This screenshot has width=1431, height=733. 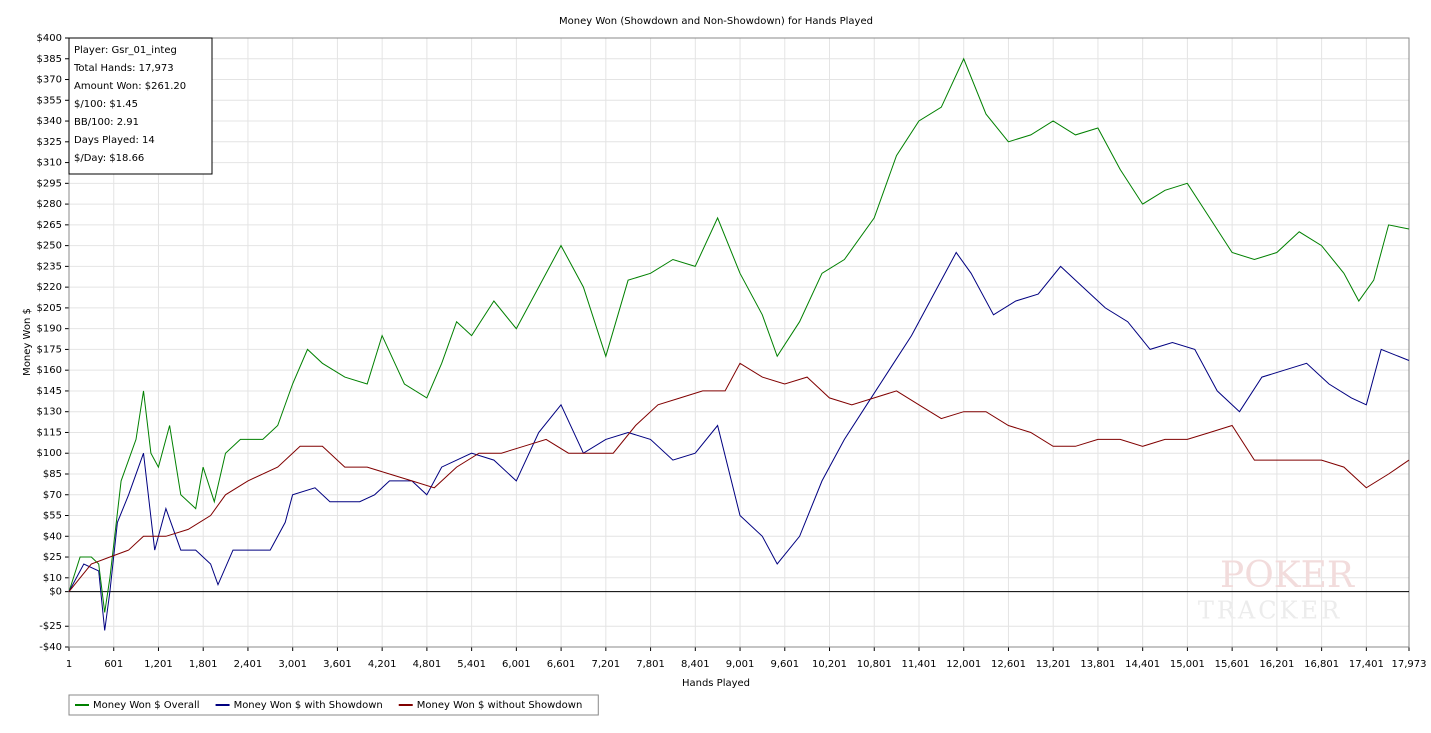 What do you see at coordinates (114, 140) in the screenshot?
I see `info-text: Days Played: 14` at bounding box center [114, 140].